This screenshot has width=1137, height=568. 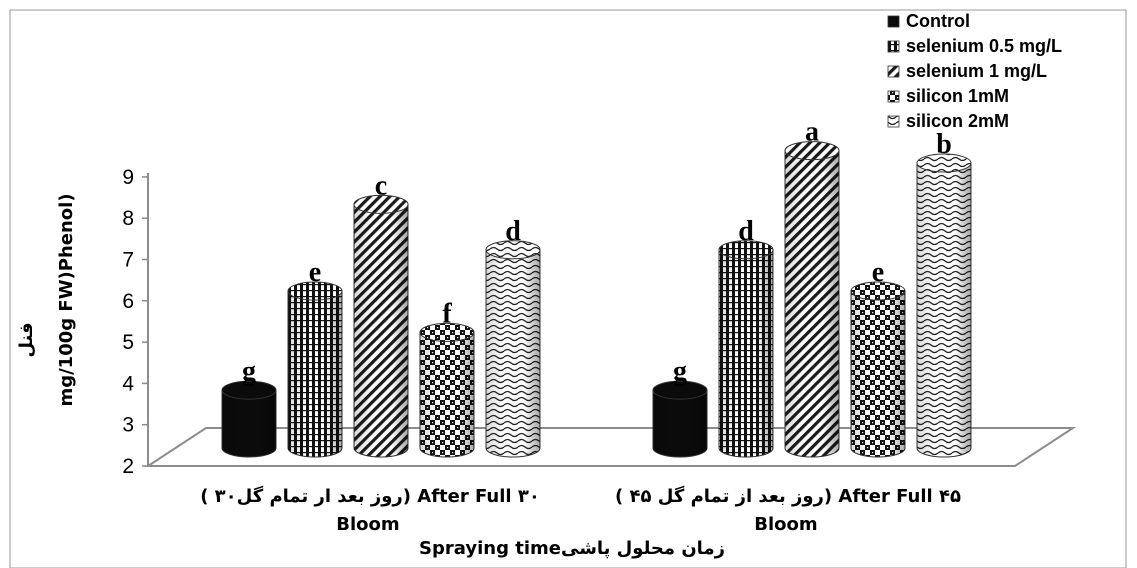 I want to click on legend-entry: silicon 1mM, so click(x=957, y=96).